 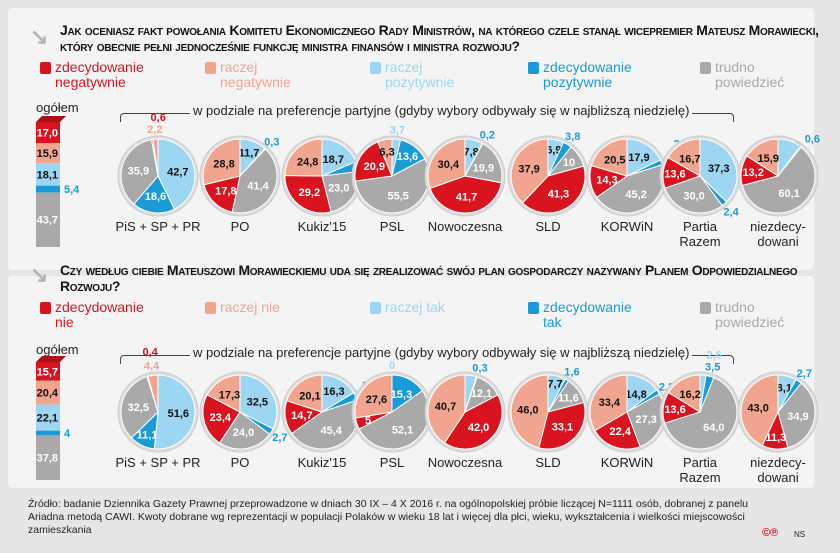 I want to click on overall-value: 17,0, so click(x=47, y=134).